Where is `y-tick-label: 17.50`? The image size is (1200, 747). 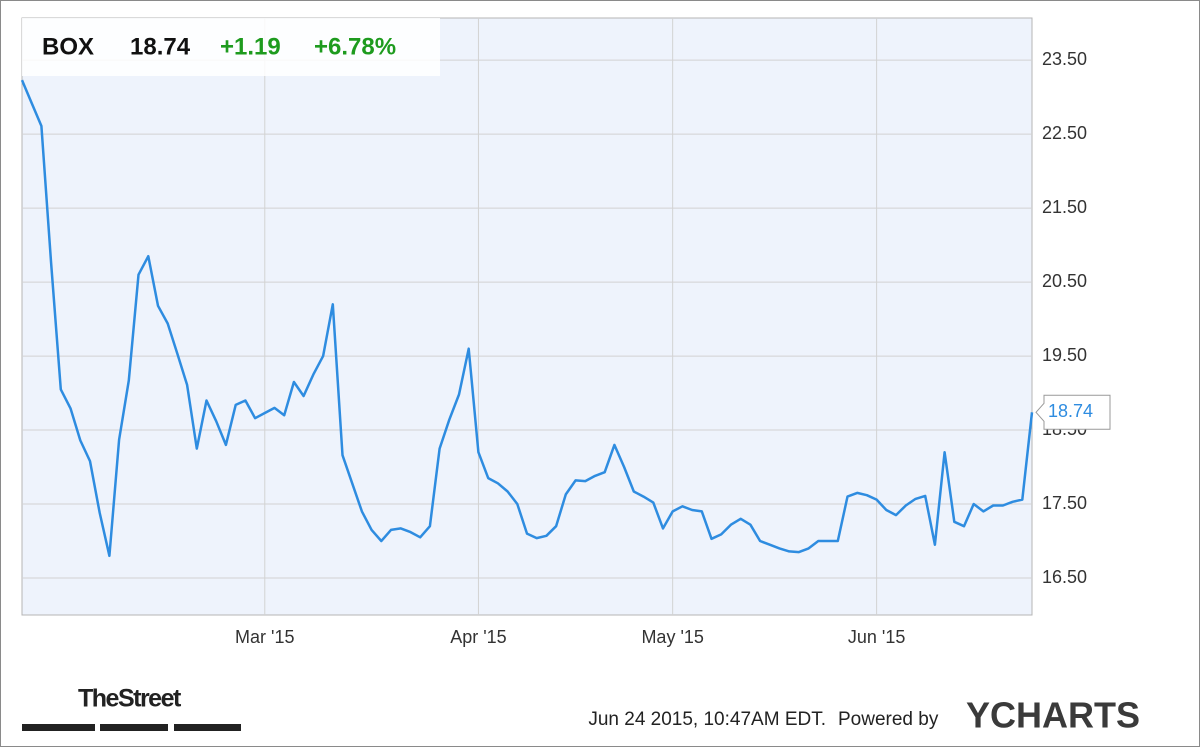 y-tick-label: 17.50 is located at coordinates (1064, 503).